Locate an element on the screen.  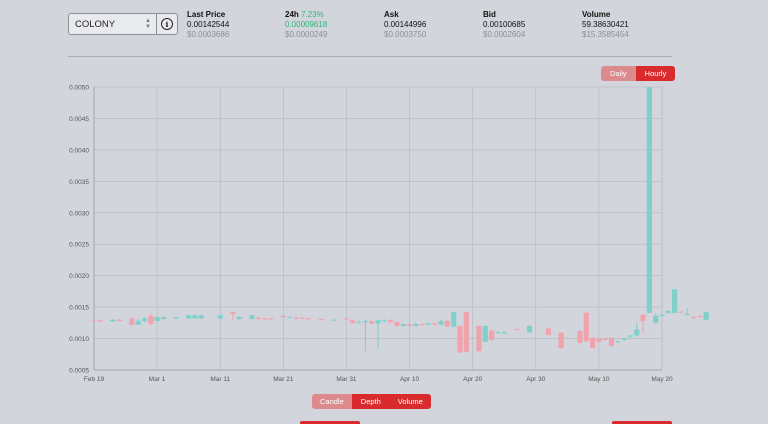
bottom-button-left is located at coordinates (330, 422).